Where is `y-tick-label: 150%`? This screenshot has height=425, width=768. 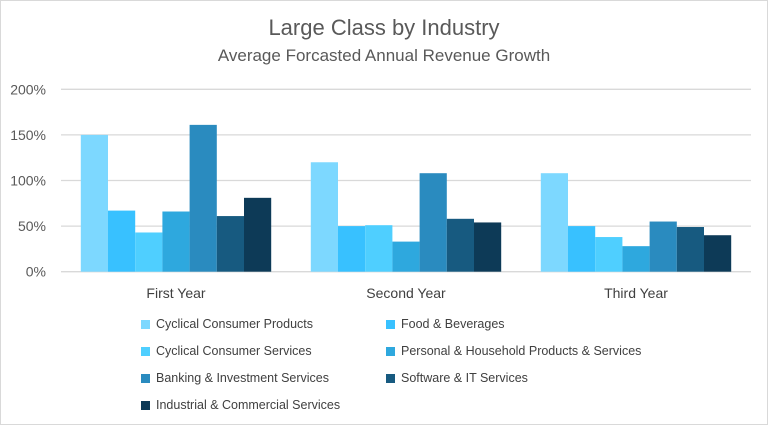 y-tick-label: 150% is located at coordinates (28, 135).